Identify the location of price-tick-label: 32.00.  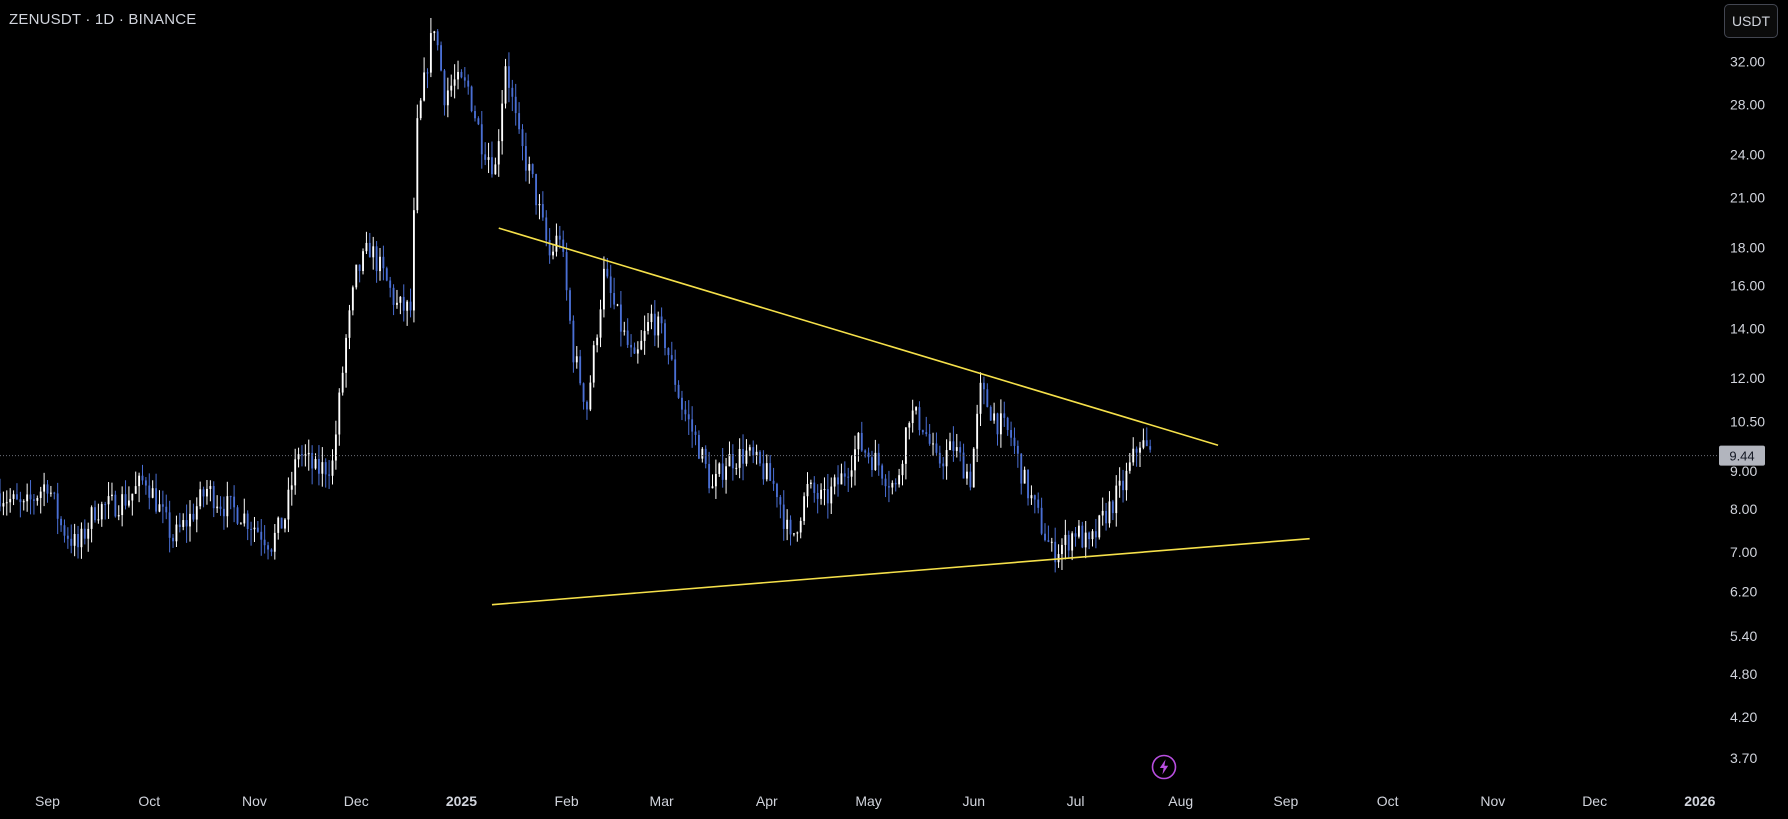
(1747, 61).